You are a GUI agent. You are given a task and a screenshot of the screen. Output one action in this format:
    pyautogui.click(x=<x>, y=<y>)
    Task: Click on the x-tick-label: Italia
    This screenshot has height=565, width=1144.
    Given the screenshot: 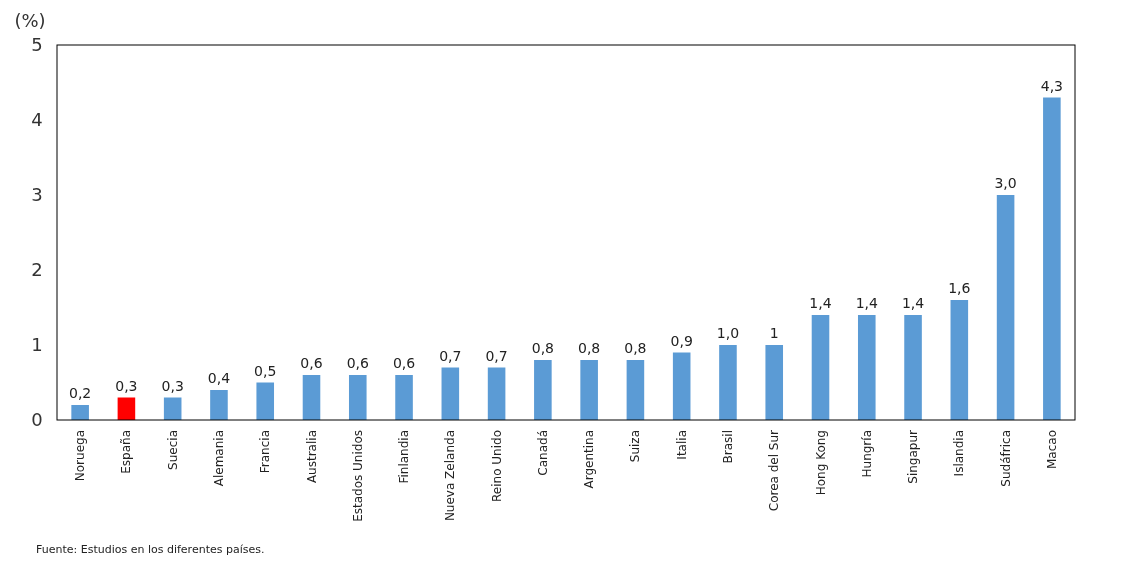 What is the action you would take?
    pyautogui.click(x=681, y=445)
    